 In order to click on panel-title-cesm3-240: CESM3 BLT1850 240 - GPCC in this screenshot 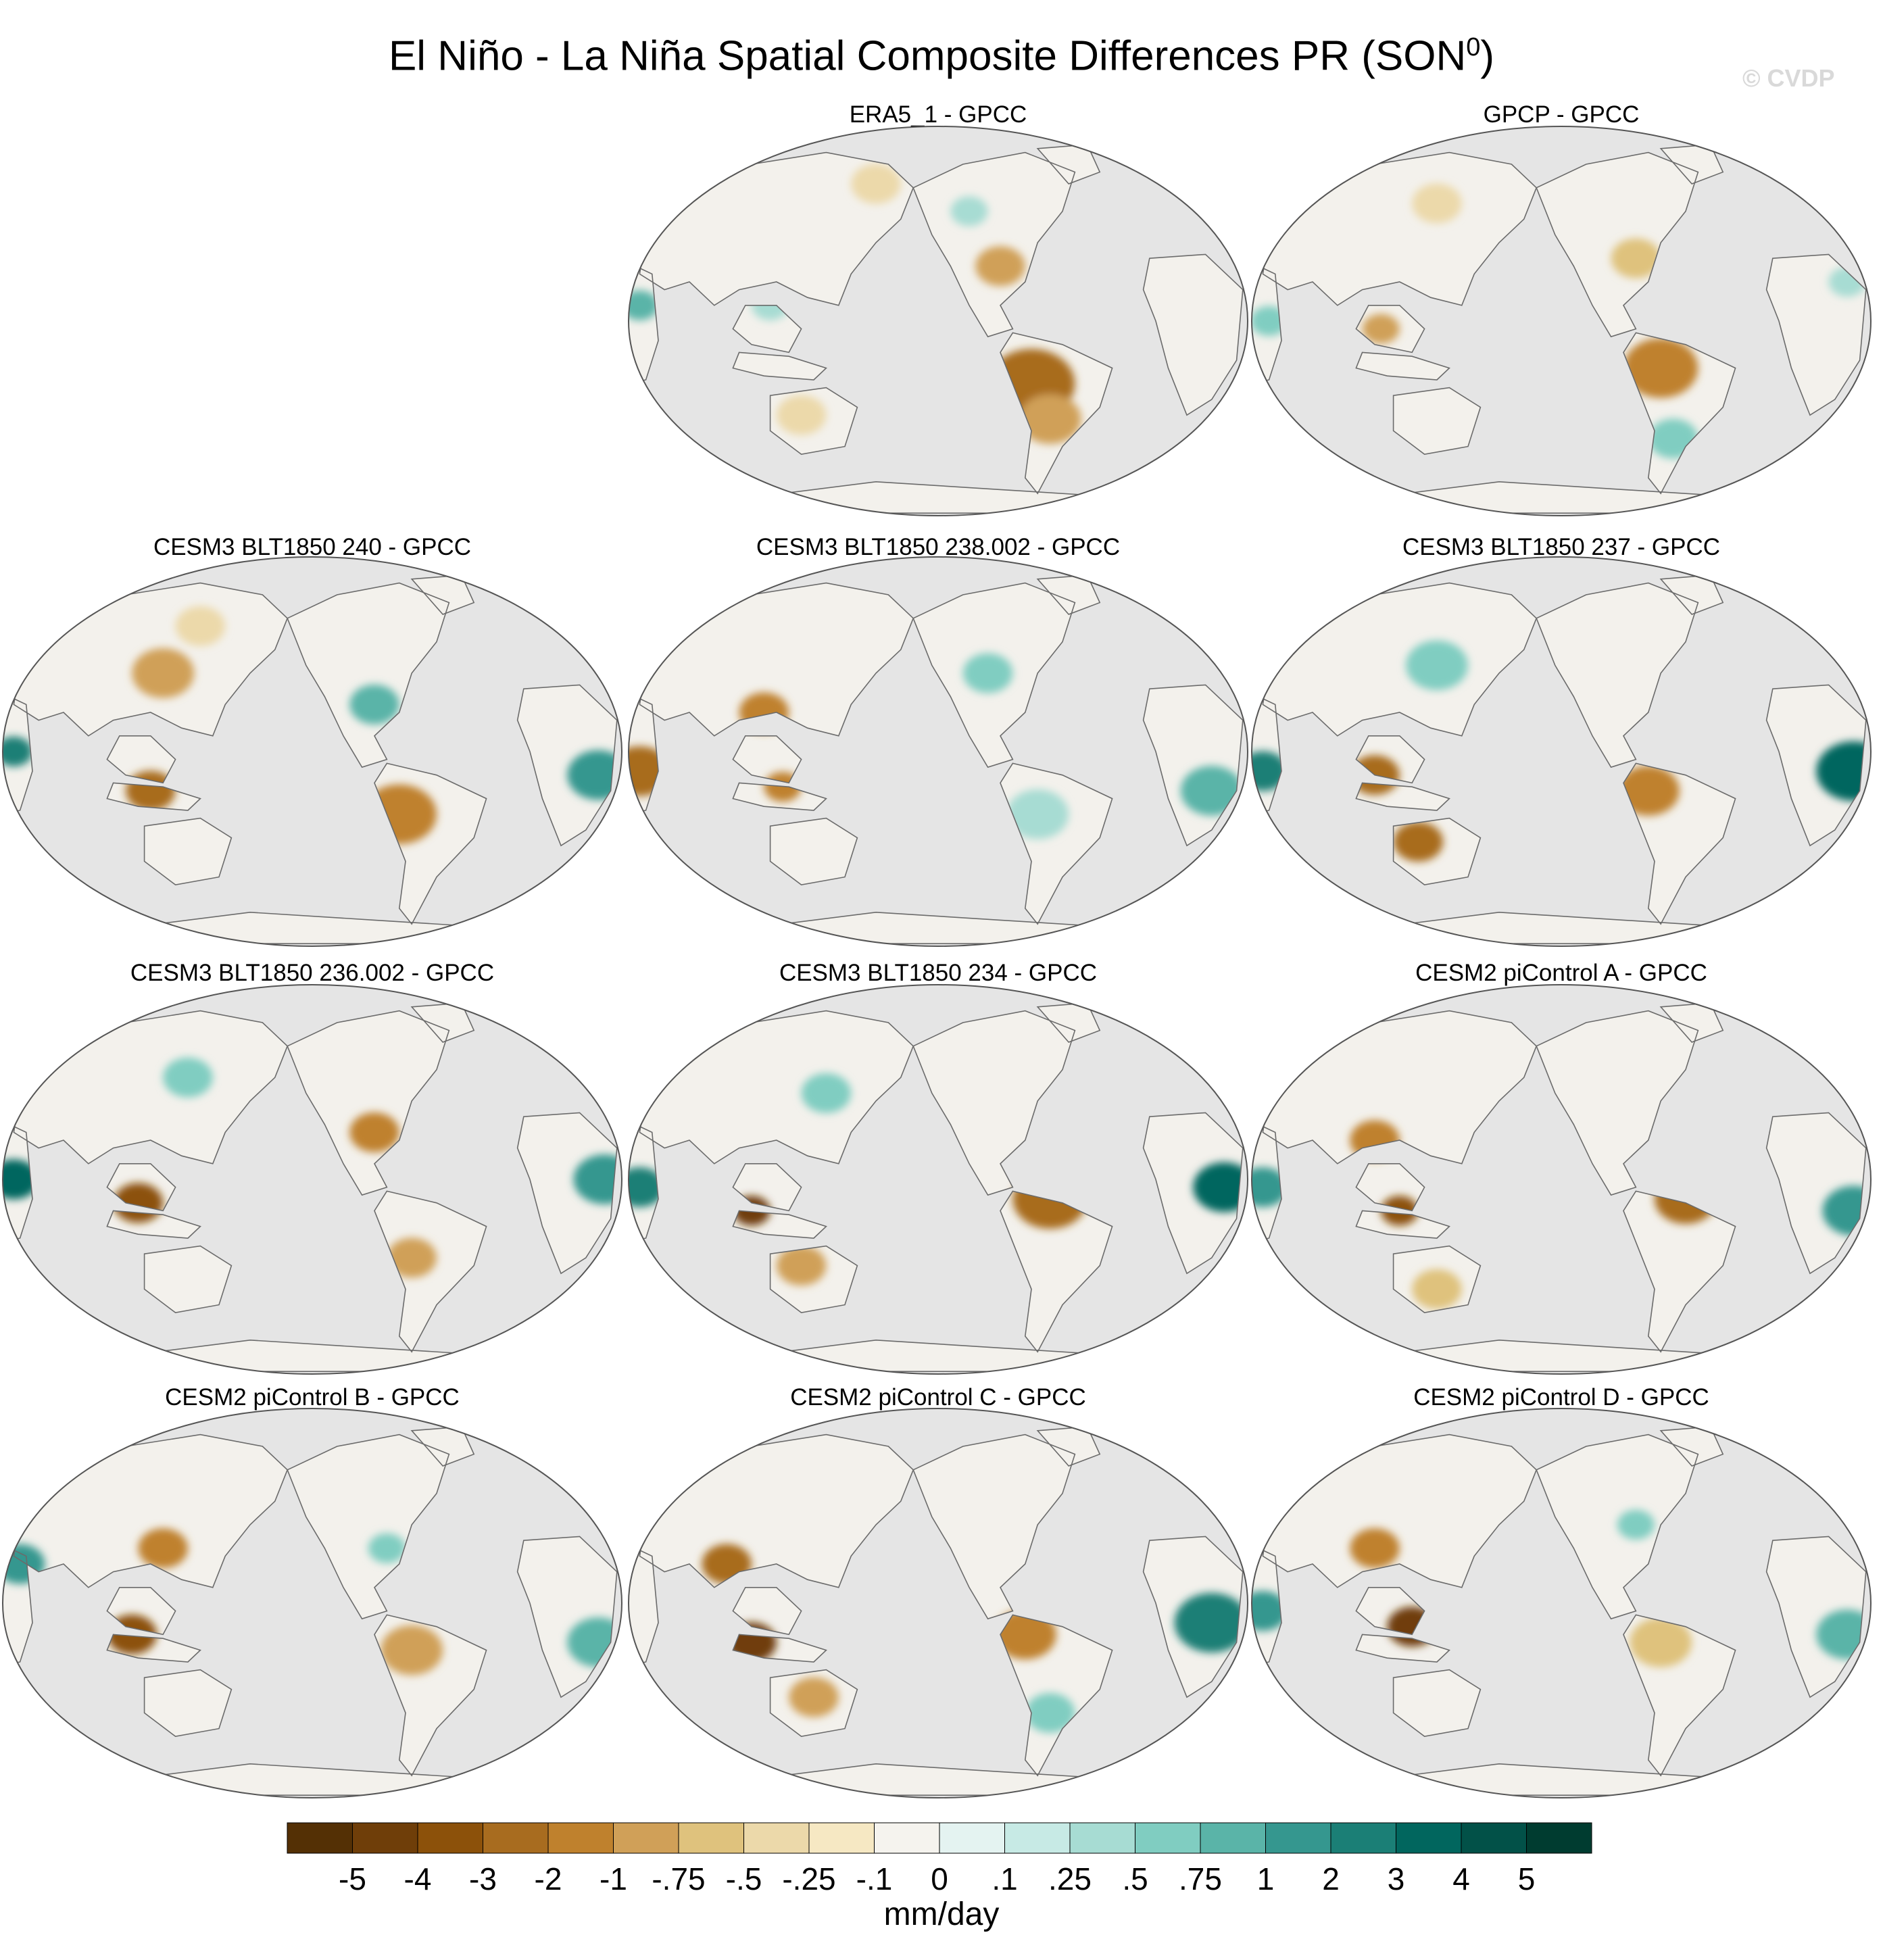, I will do `click(312, 547)`.